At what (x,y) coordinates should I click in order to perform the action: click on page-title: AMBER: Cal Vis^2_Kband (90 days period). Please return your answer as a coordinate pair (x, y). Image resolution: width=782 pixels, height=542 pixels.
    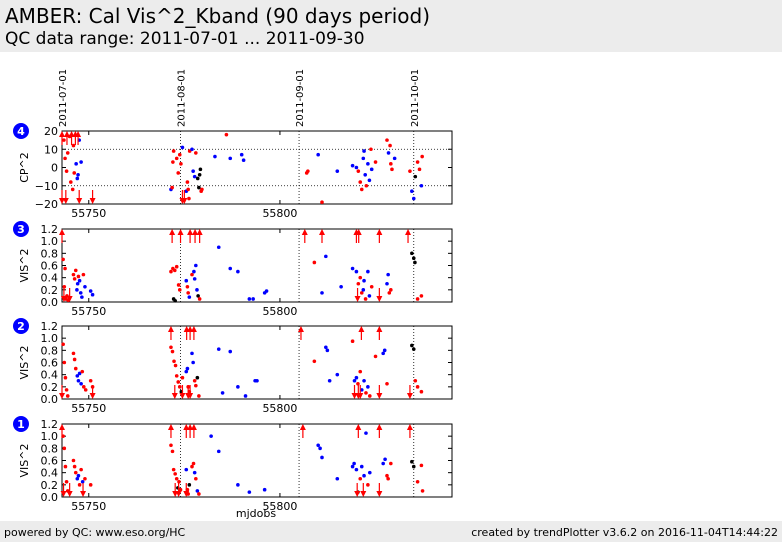
    Looking at the image, I should click on (217, 16).